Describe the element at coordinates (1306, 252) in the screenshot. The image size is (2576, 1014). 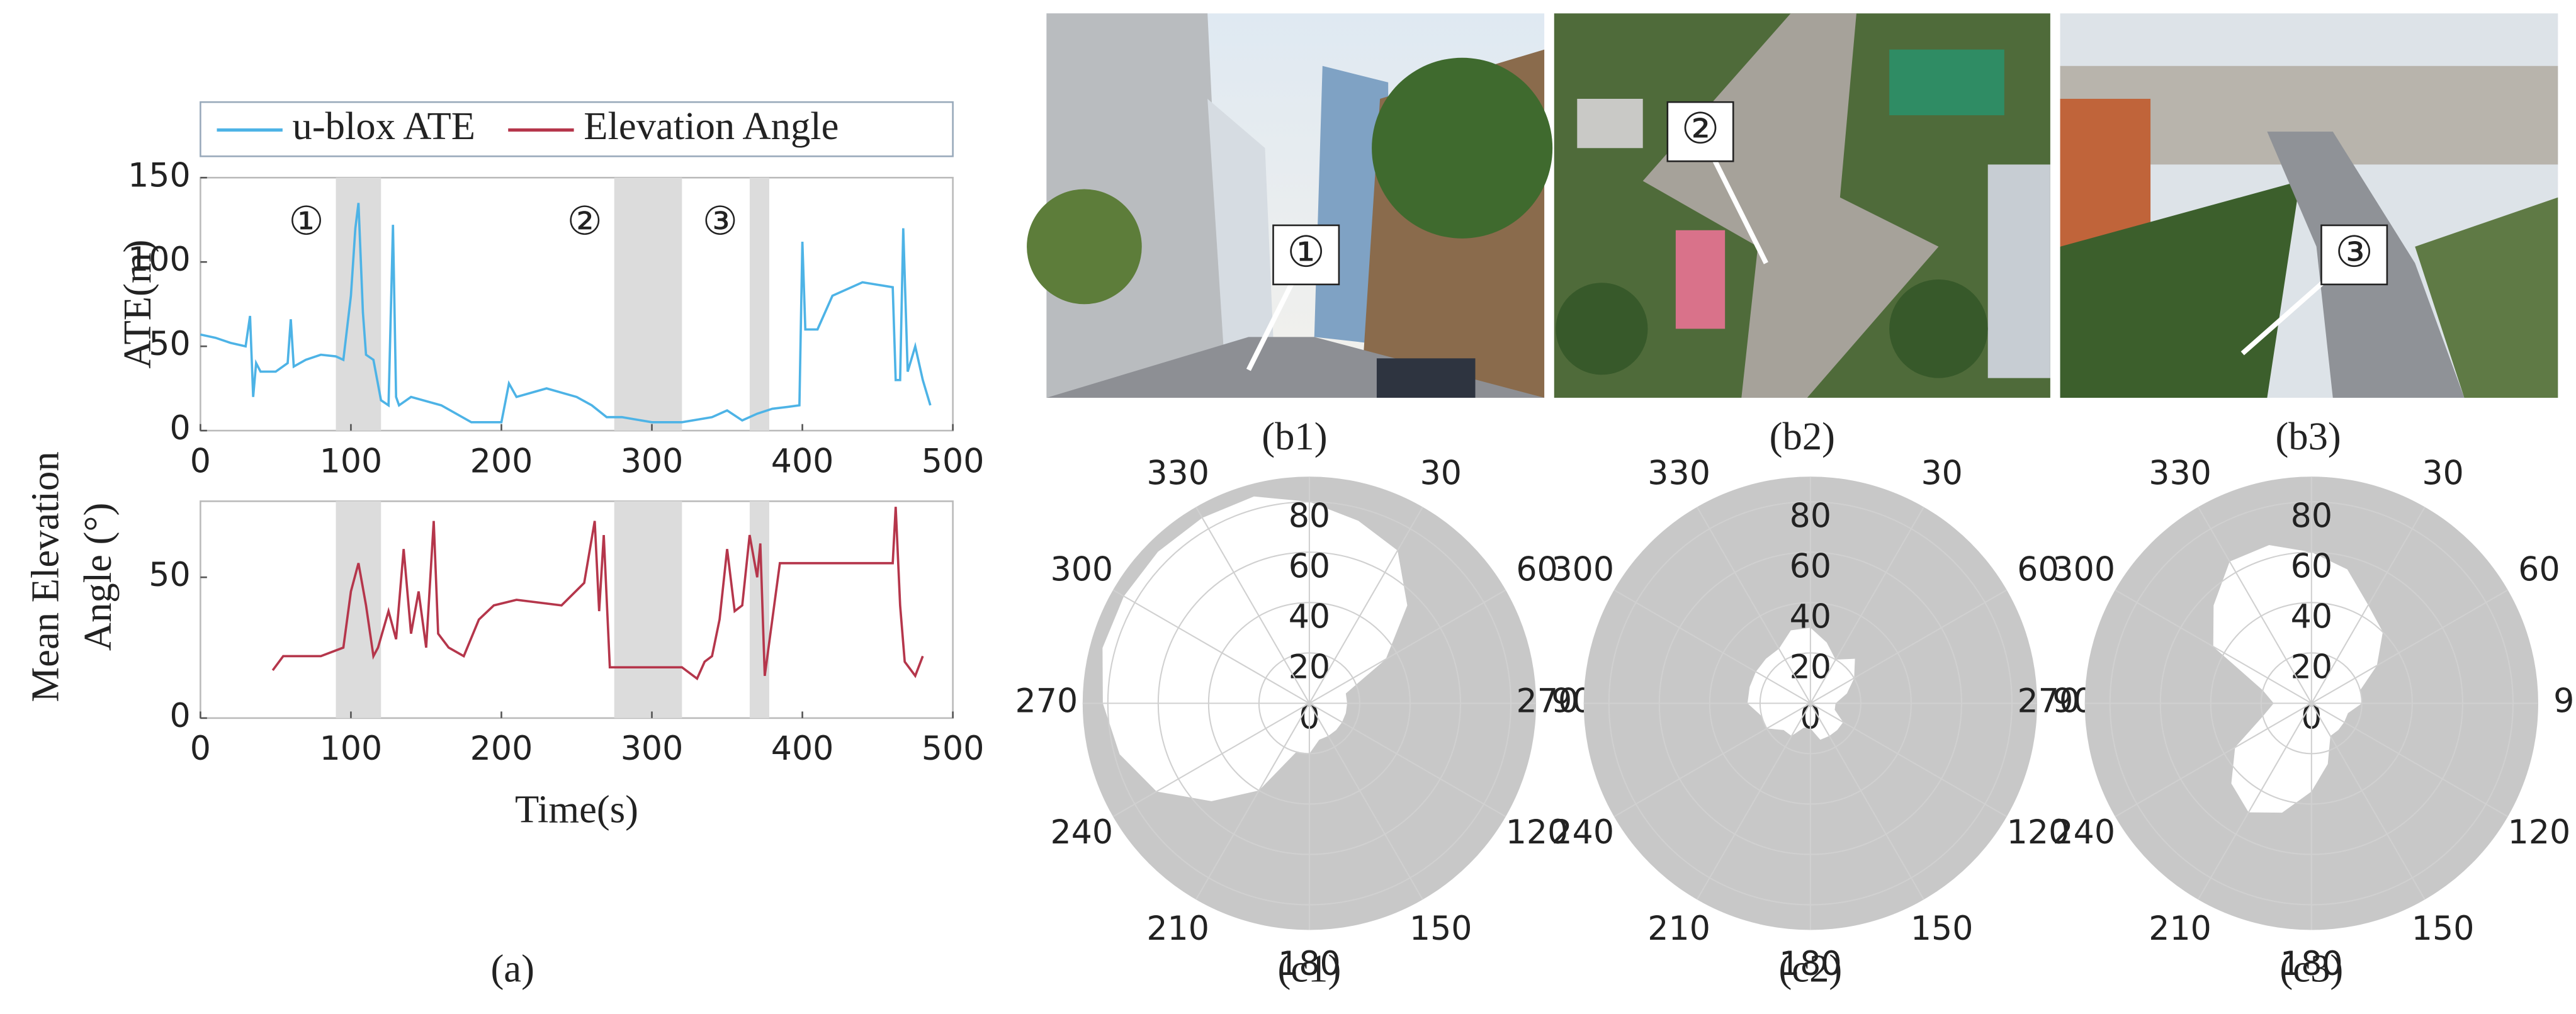
I see `photo-marker: ①` at that location.